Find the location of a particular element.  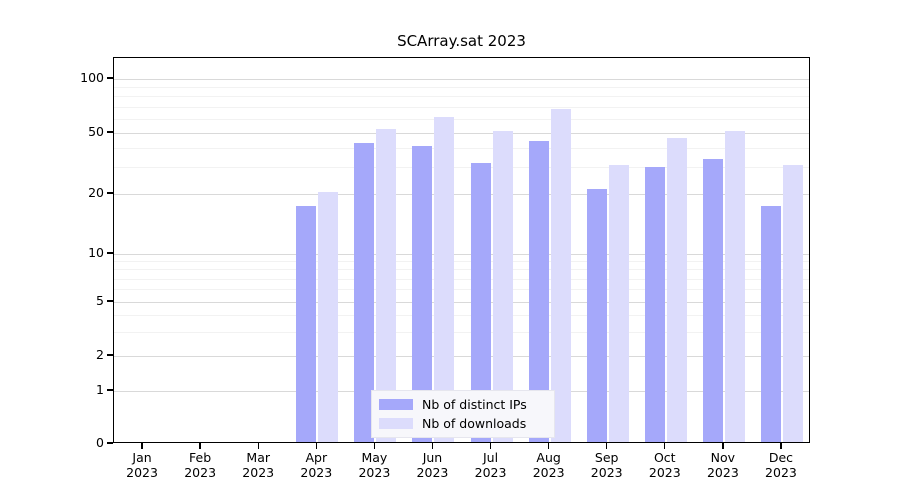

x-axis-tick-label: Dec 2023 is located at coordinates (781, 465).